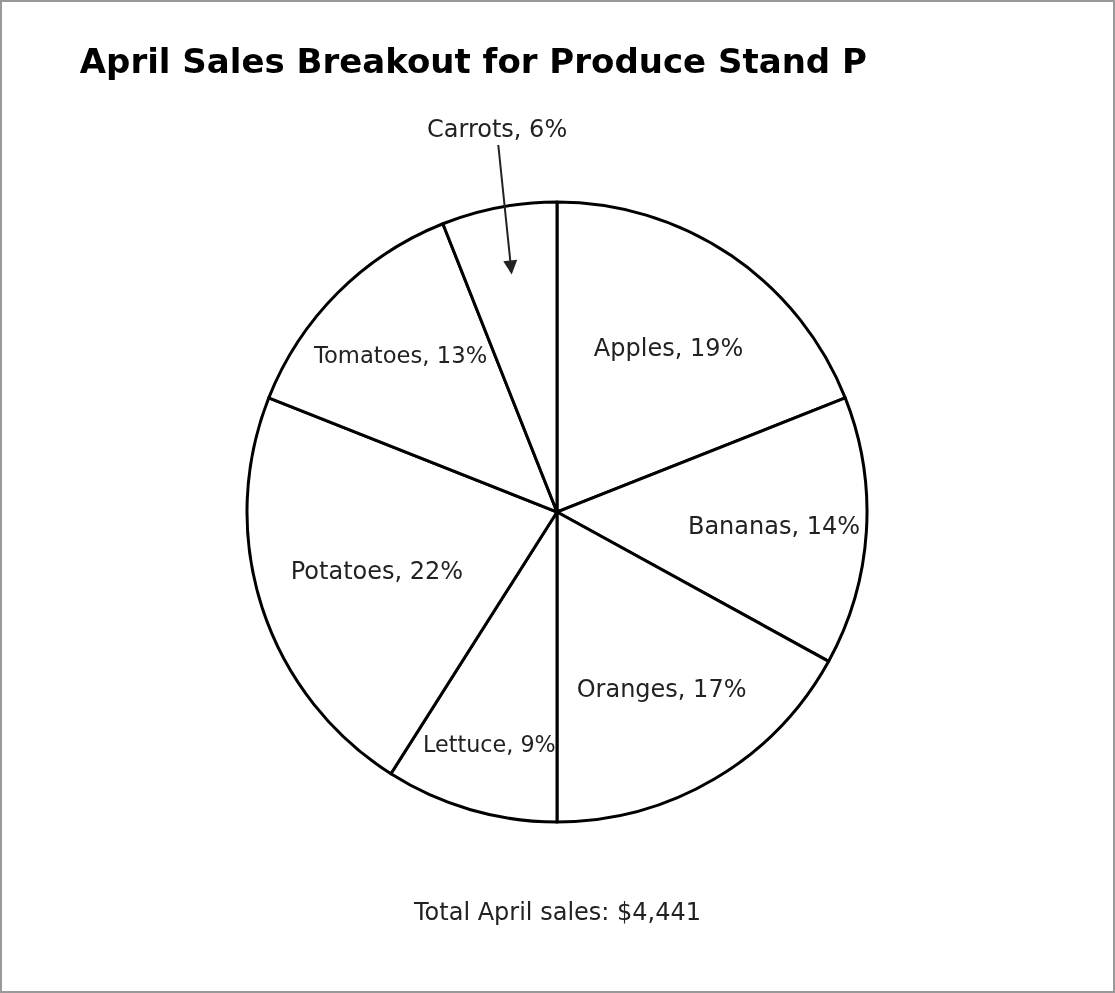  I want to click on slice-label: Potatoes, 22%, so click(377, 570).